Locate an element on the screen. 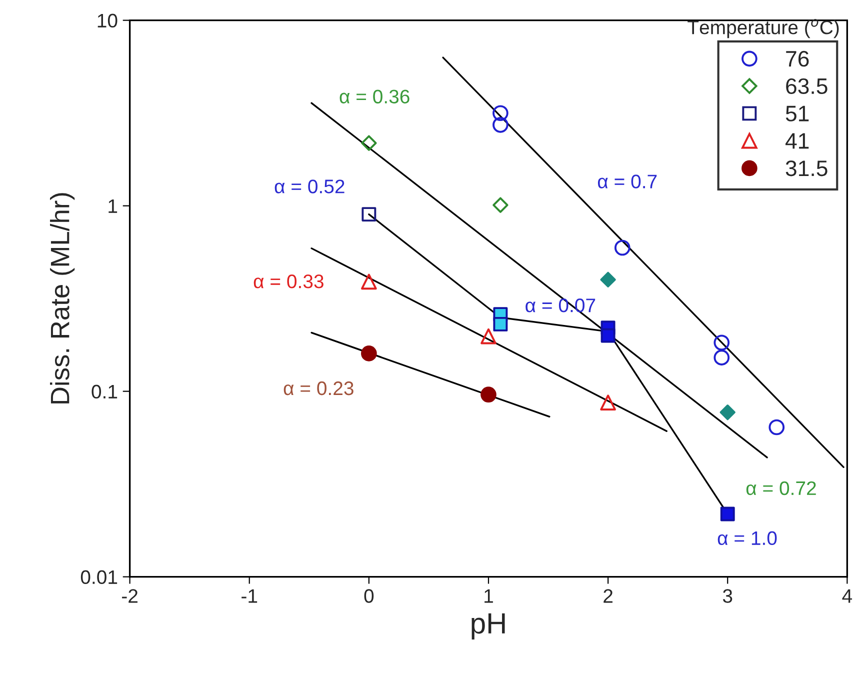 The image size is (854, 677). x-tick-label: 3 is located at coordinates (727, 596).